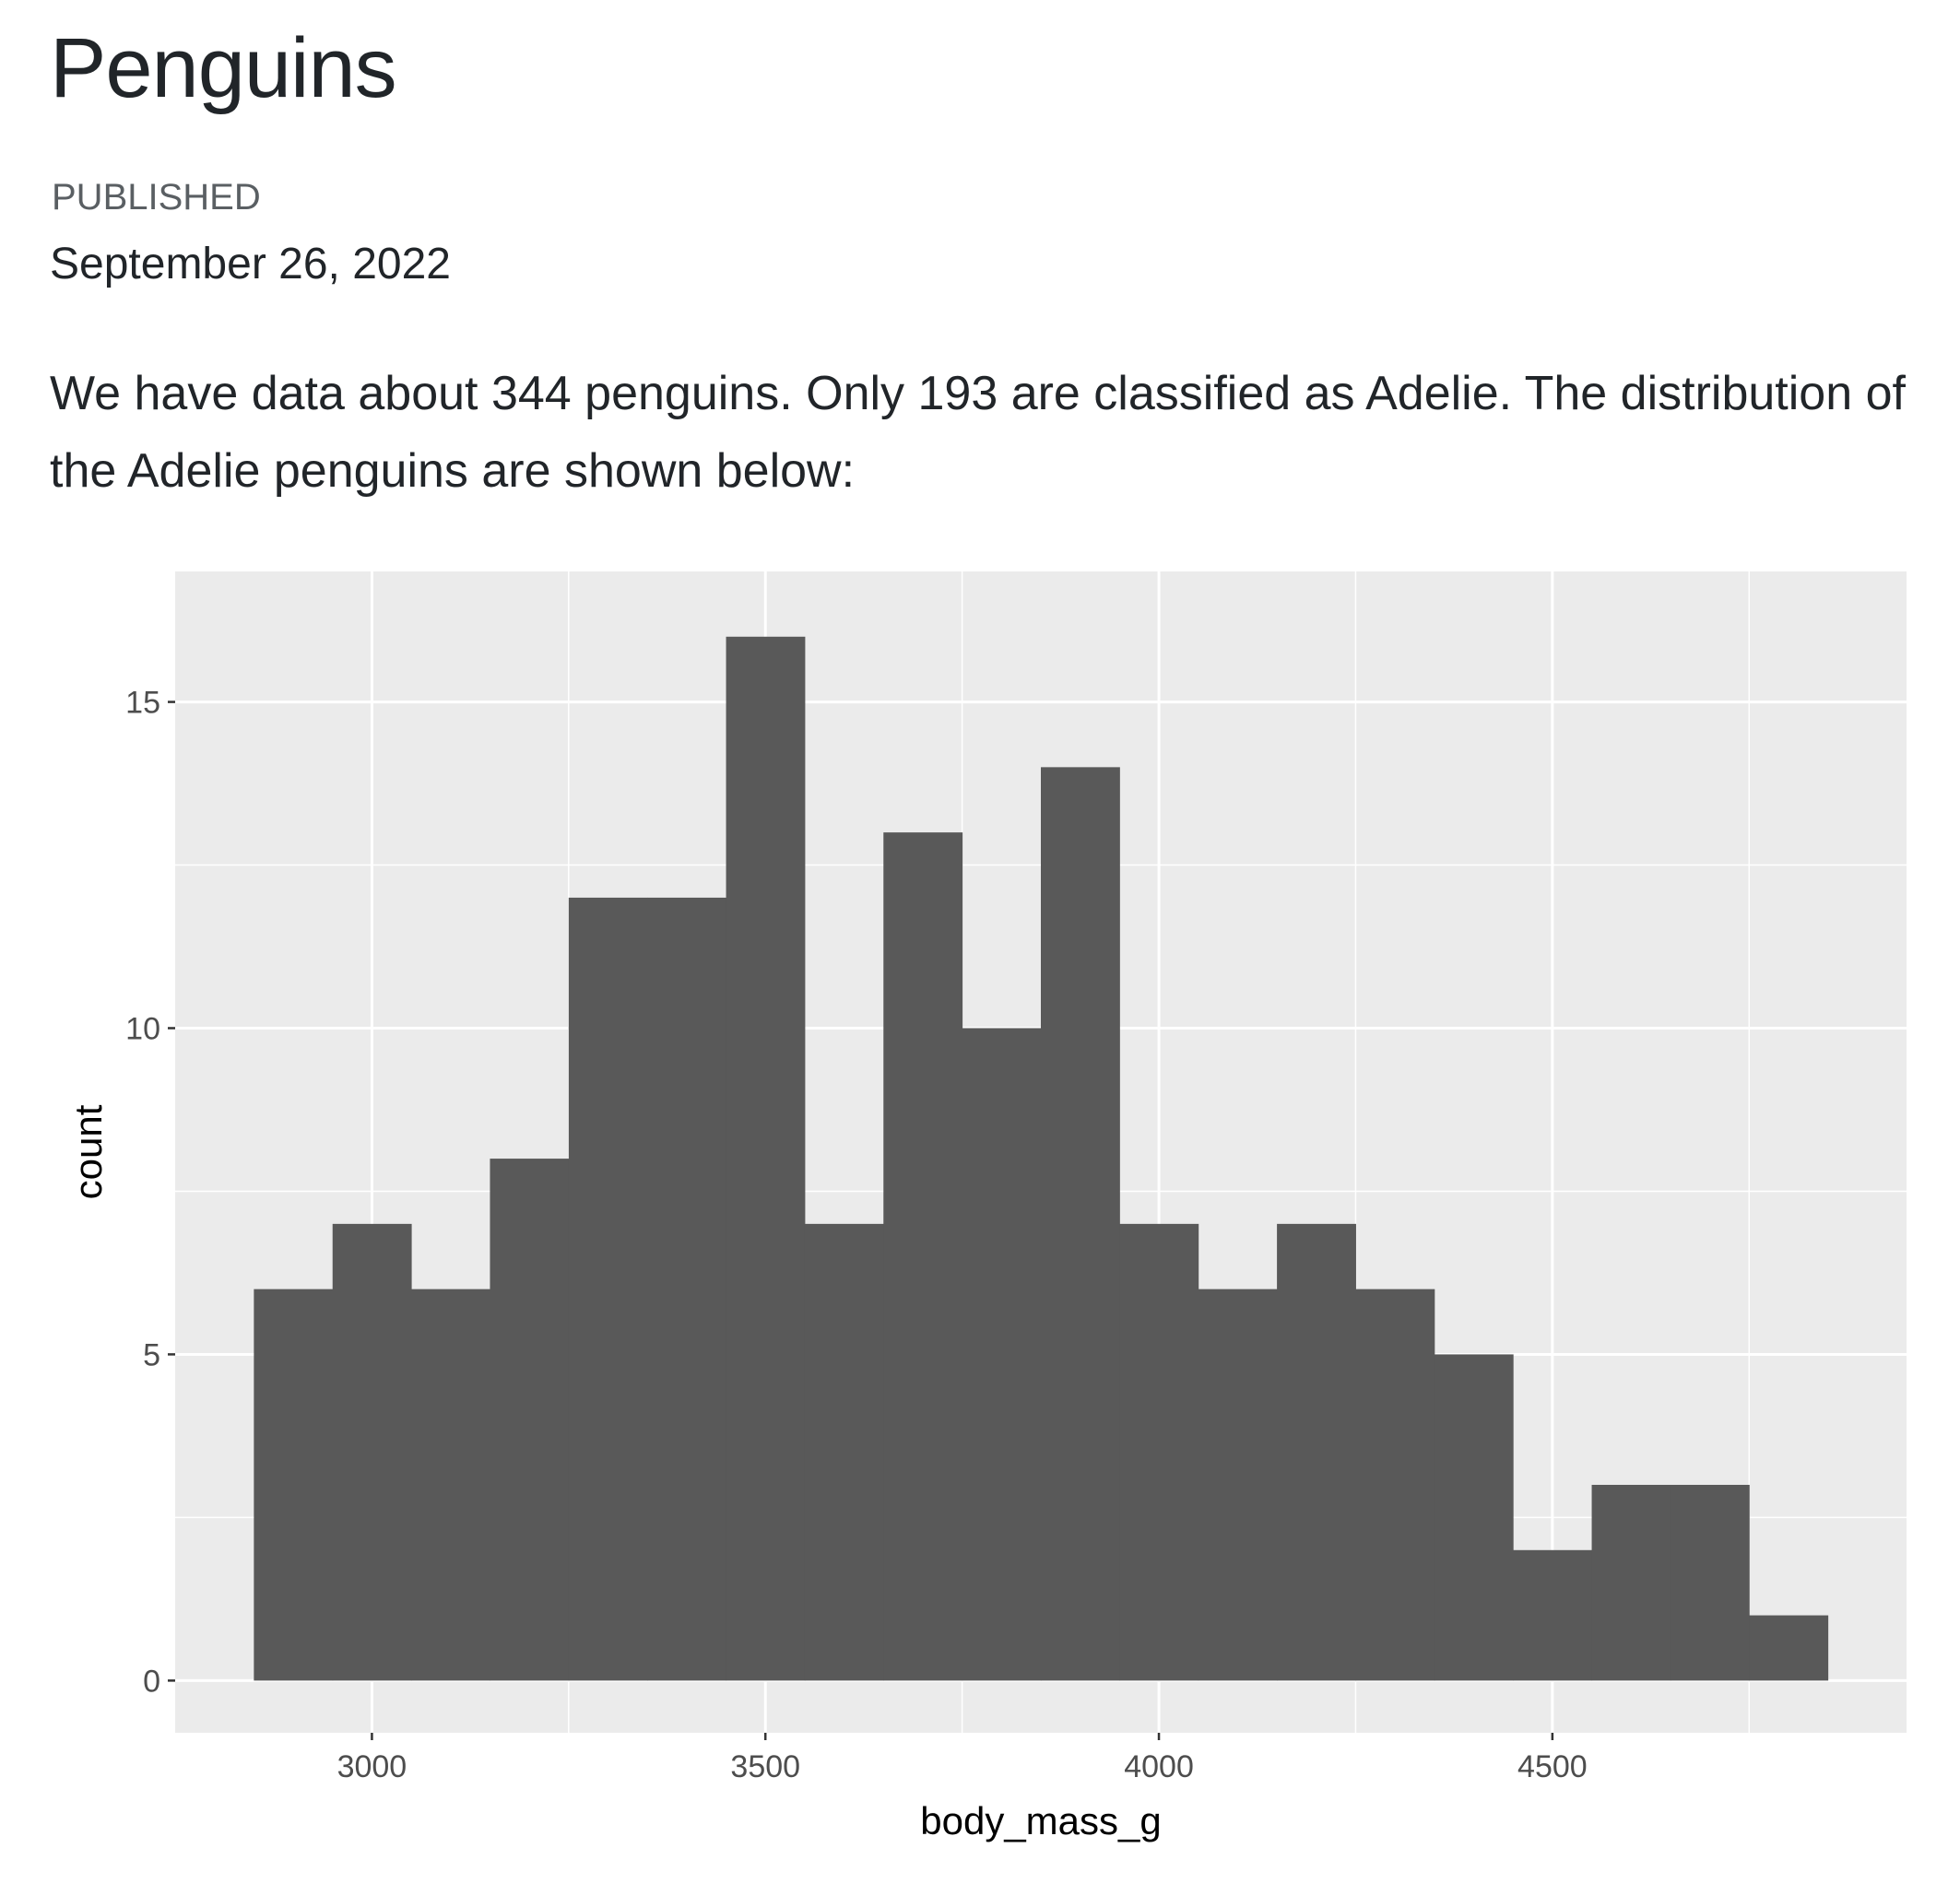 The width and height of the screenshot is (1960, 1895). I want to click on y-axis: 0 5 10 15, so click(150, 1192).